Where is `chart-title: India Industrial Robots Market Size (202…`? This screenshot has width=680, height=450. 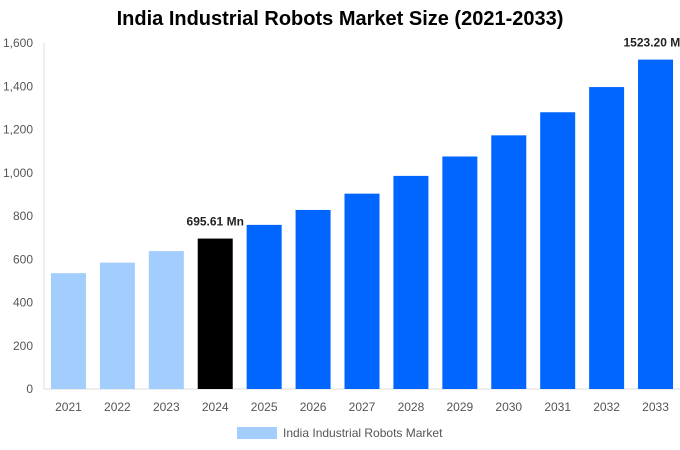
chart-title: India Industrial Robots Market Size (202… is located at coordinates (340, 19).